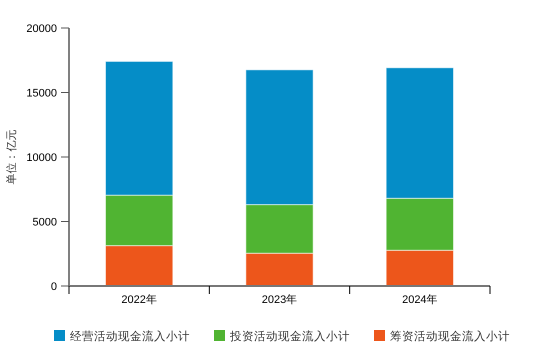 This screenshot has width=560, height=346. I want to click on x-tick-label: 2022年, so click(139, 300).